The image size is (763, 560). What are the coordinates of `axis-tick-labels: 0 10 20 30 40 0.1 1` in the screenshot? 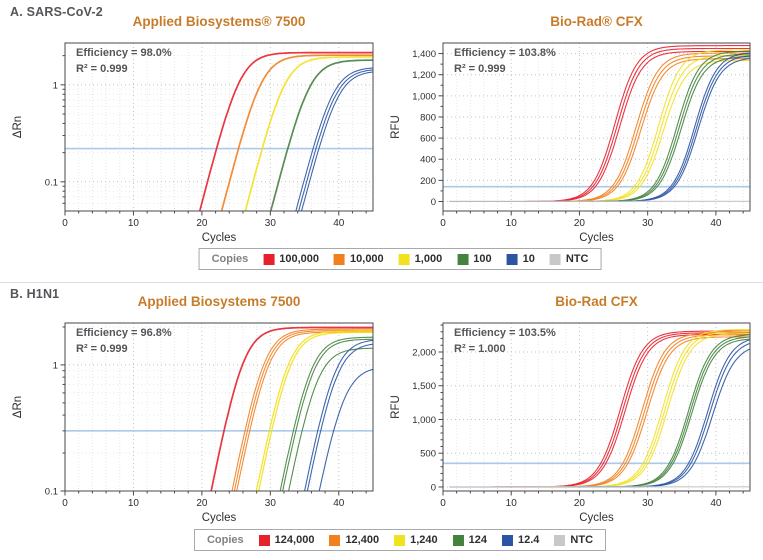 It's located at (195, 154).